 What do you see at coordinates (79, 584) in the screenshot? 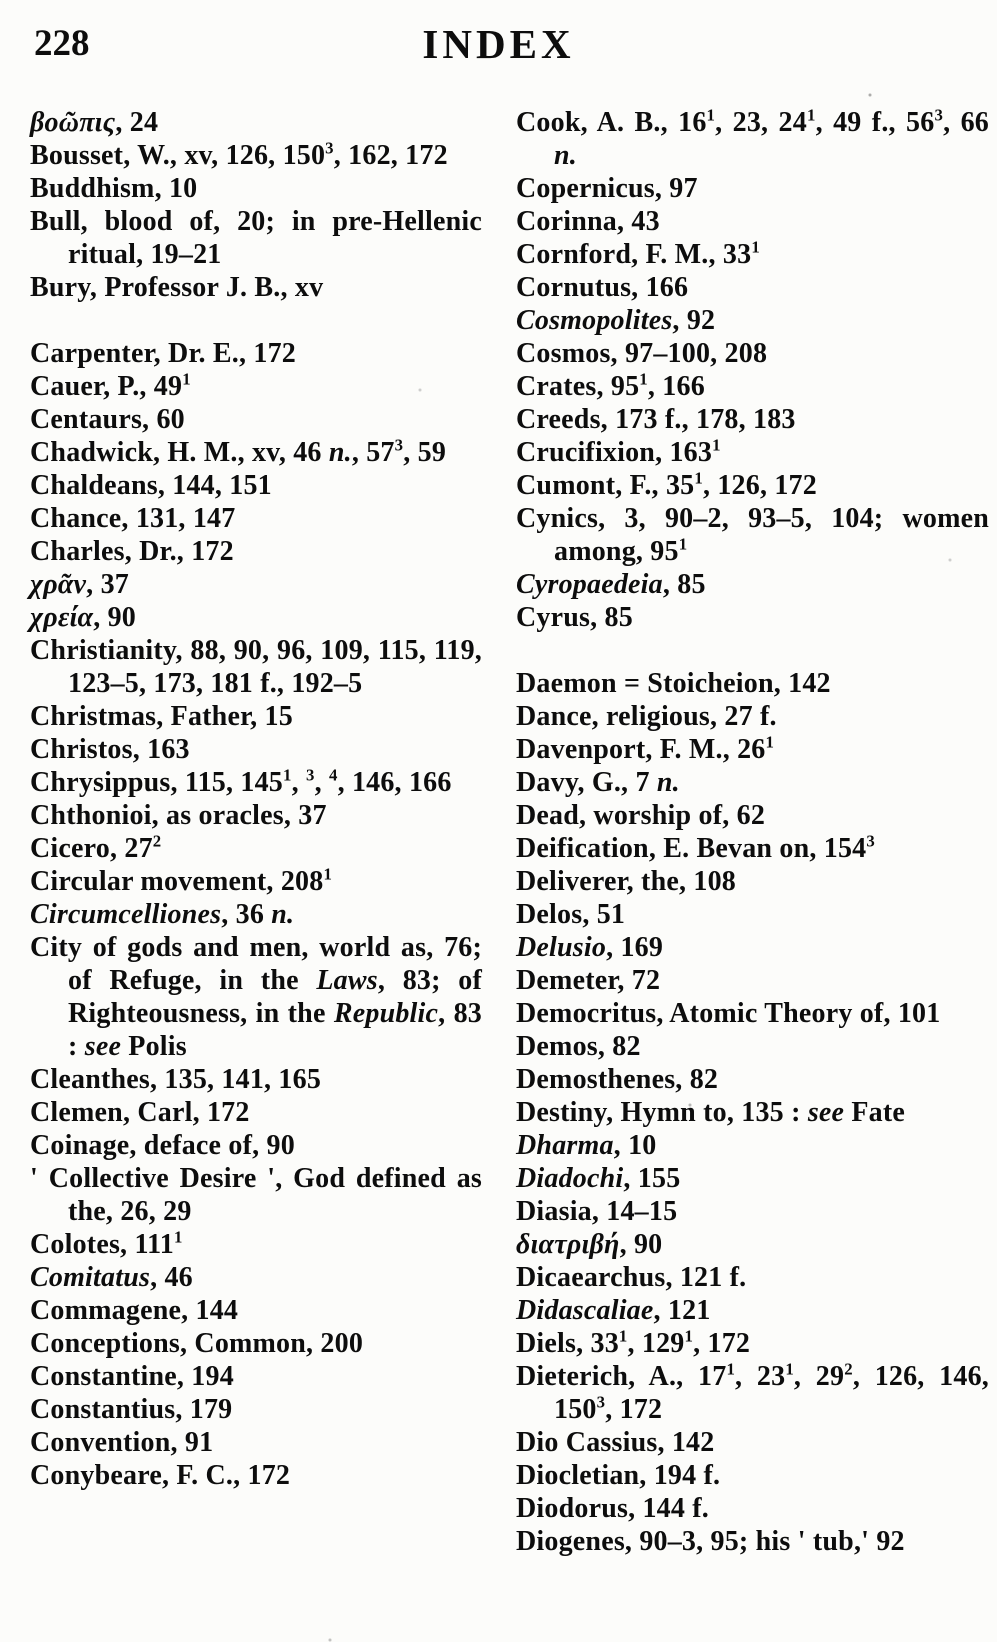
I see `index-entry: χρᾶν, 37` at bounding box center [79, 584].